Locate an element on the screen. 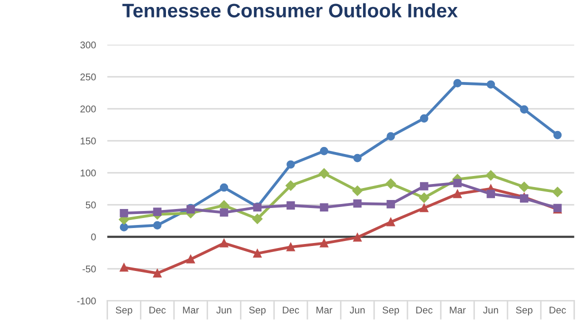  y-tick-label: 300 is located at coordinates (88, 45).